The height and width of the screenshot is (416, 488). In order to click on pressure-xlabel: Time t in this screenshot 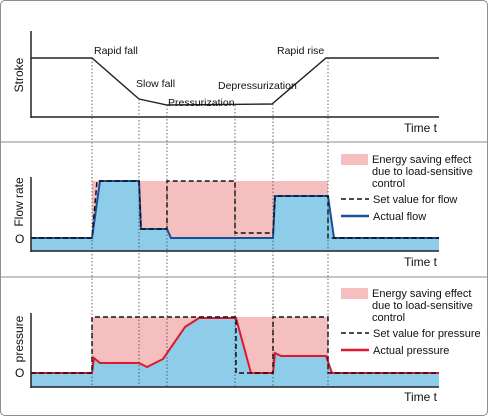, I will do `click(421, 397)`.